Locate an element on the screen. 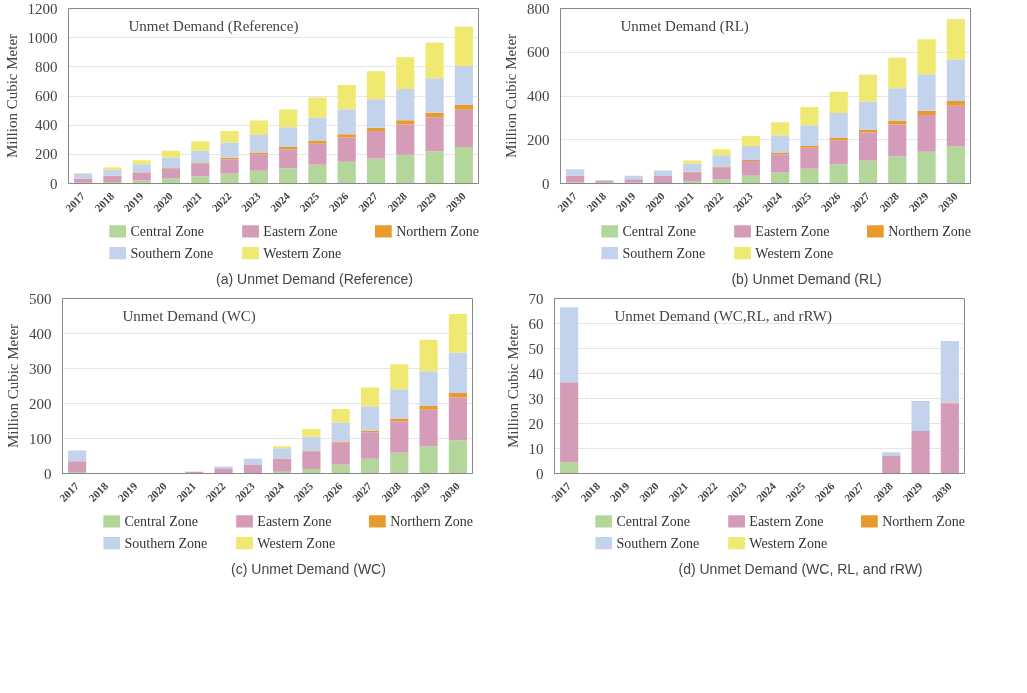  text: (a) Unmet Demand (Reference) is located at coordinates (314, 278).